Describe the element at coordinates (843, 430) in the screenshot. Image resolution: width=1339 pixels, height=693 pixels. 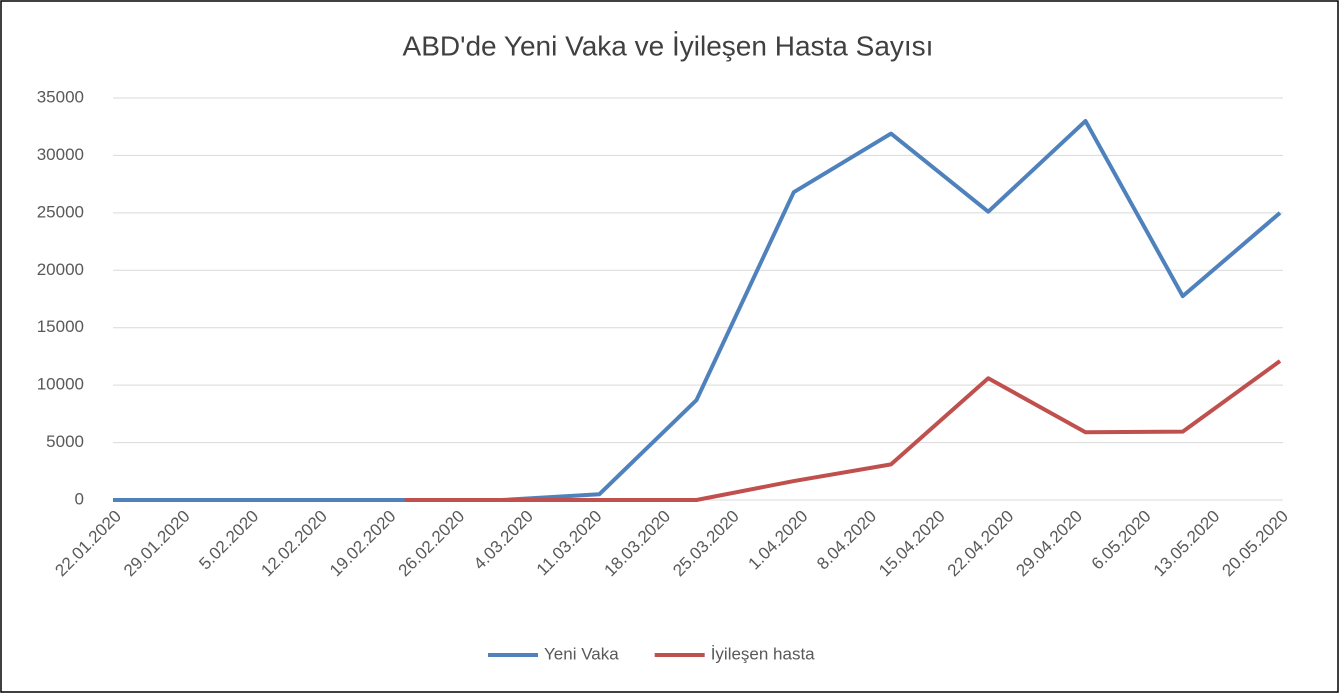
I see `series-line` at that location.